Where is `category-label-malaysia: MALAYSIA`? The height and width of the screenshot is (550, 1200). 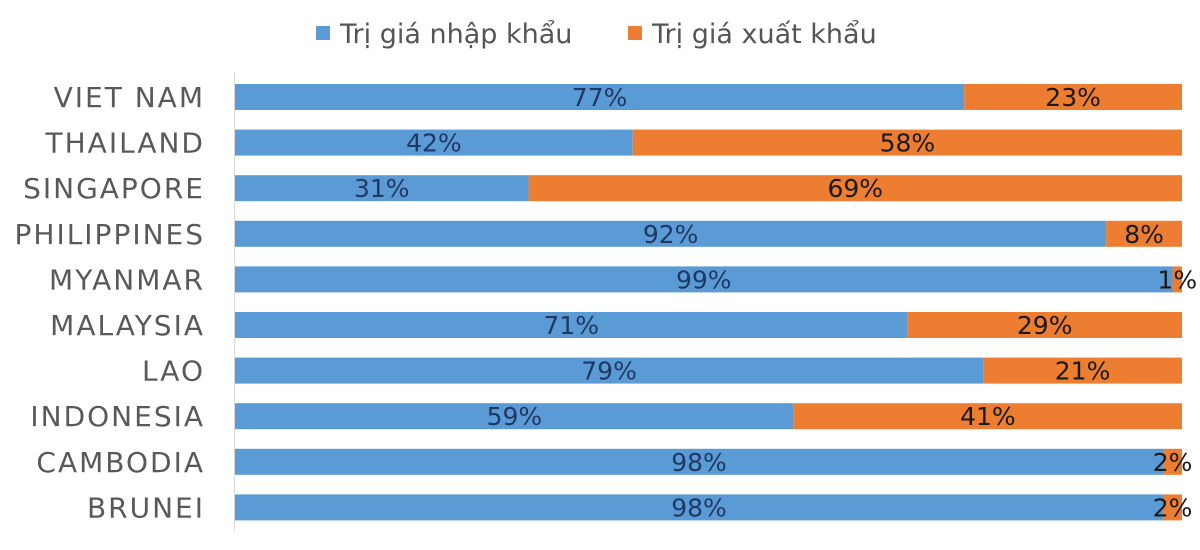
category-label-malaysia: MALAYSIA is located at coordinates (127, 325).